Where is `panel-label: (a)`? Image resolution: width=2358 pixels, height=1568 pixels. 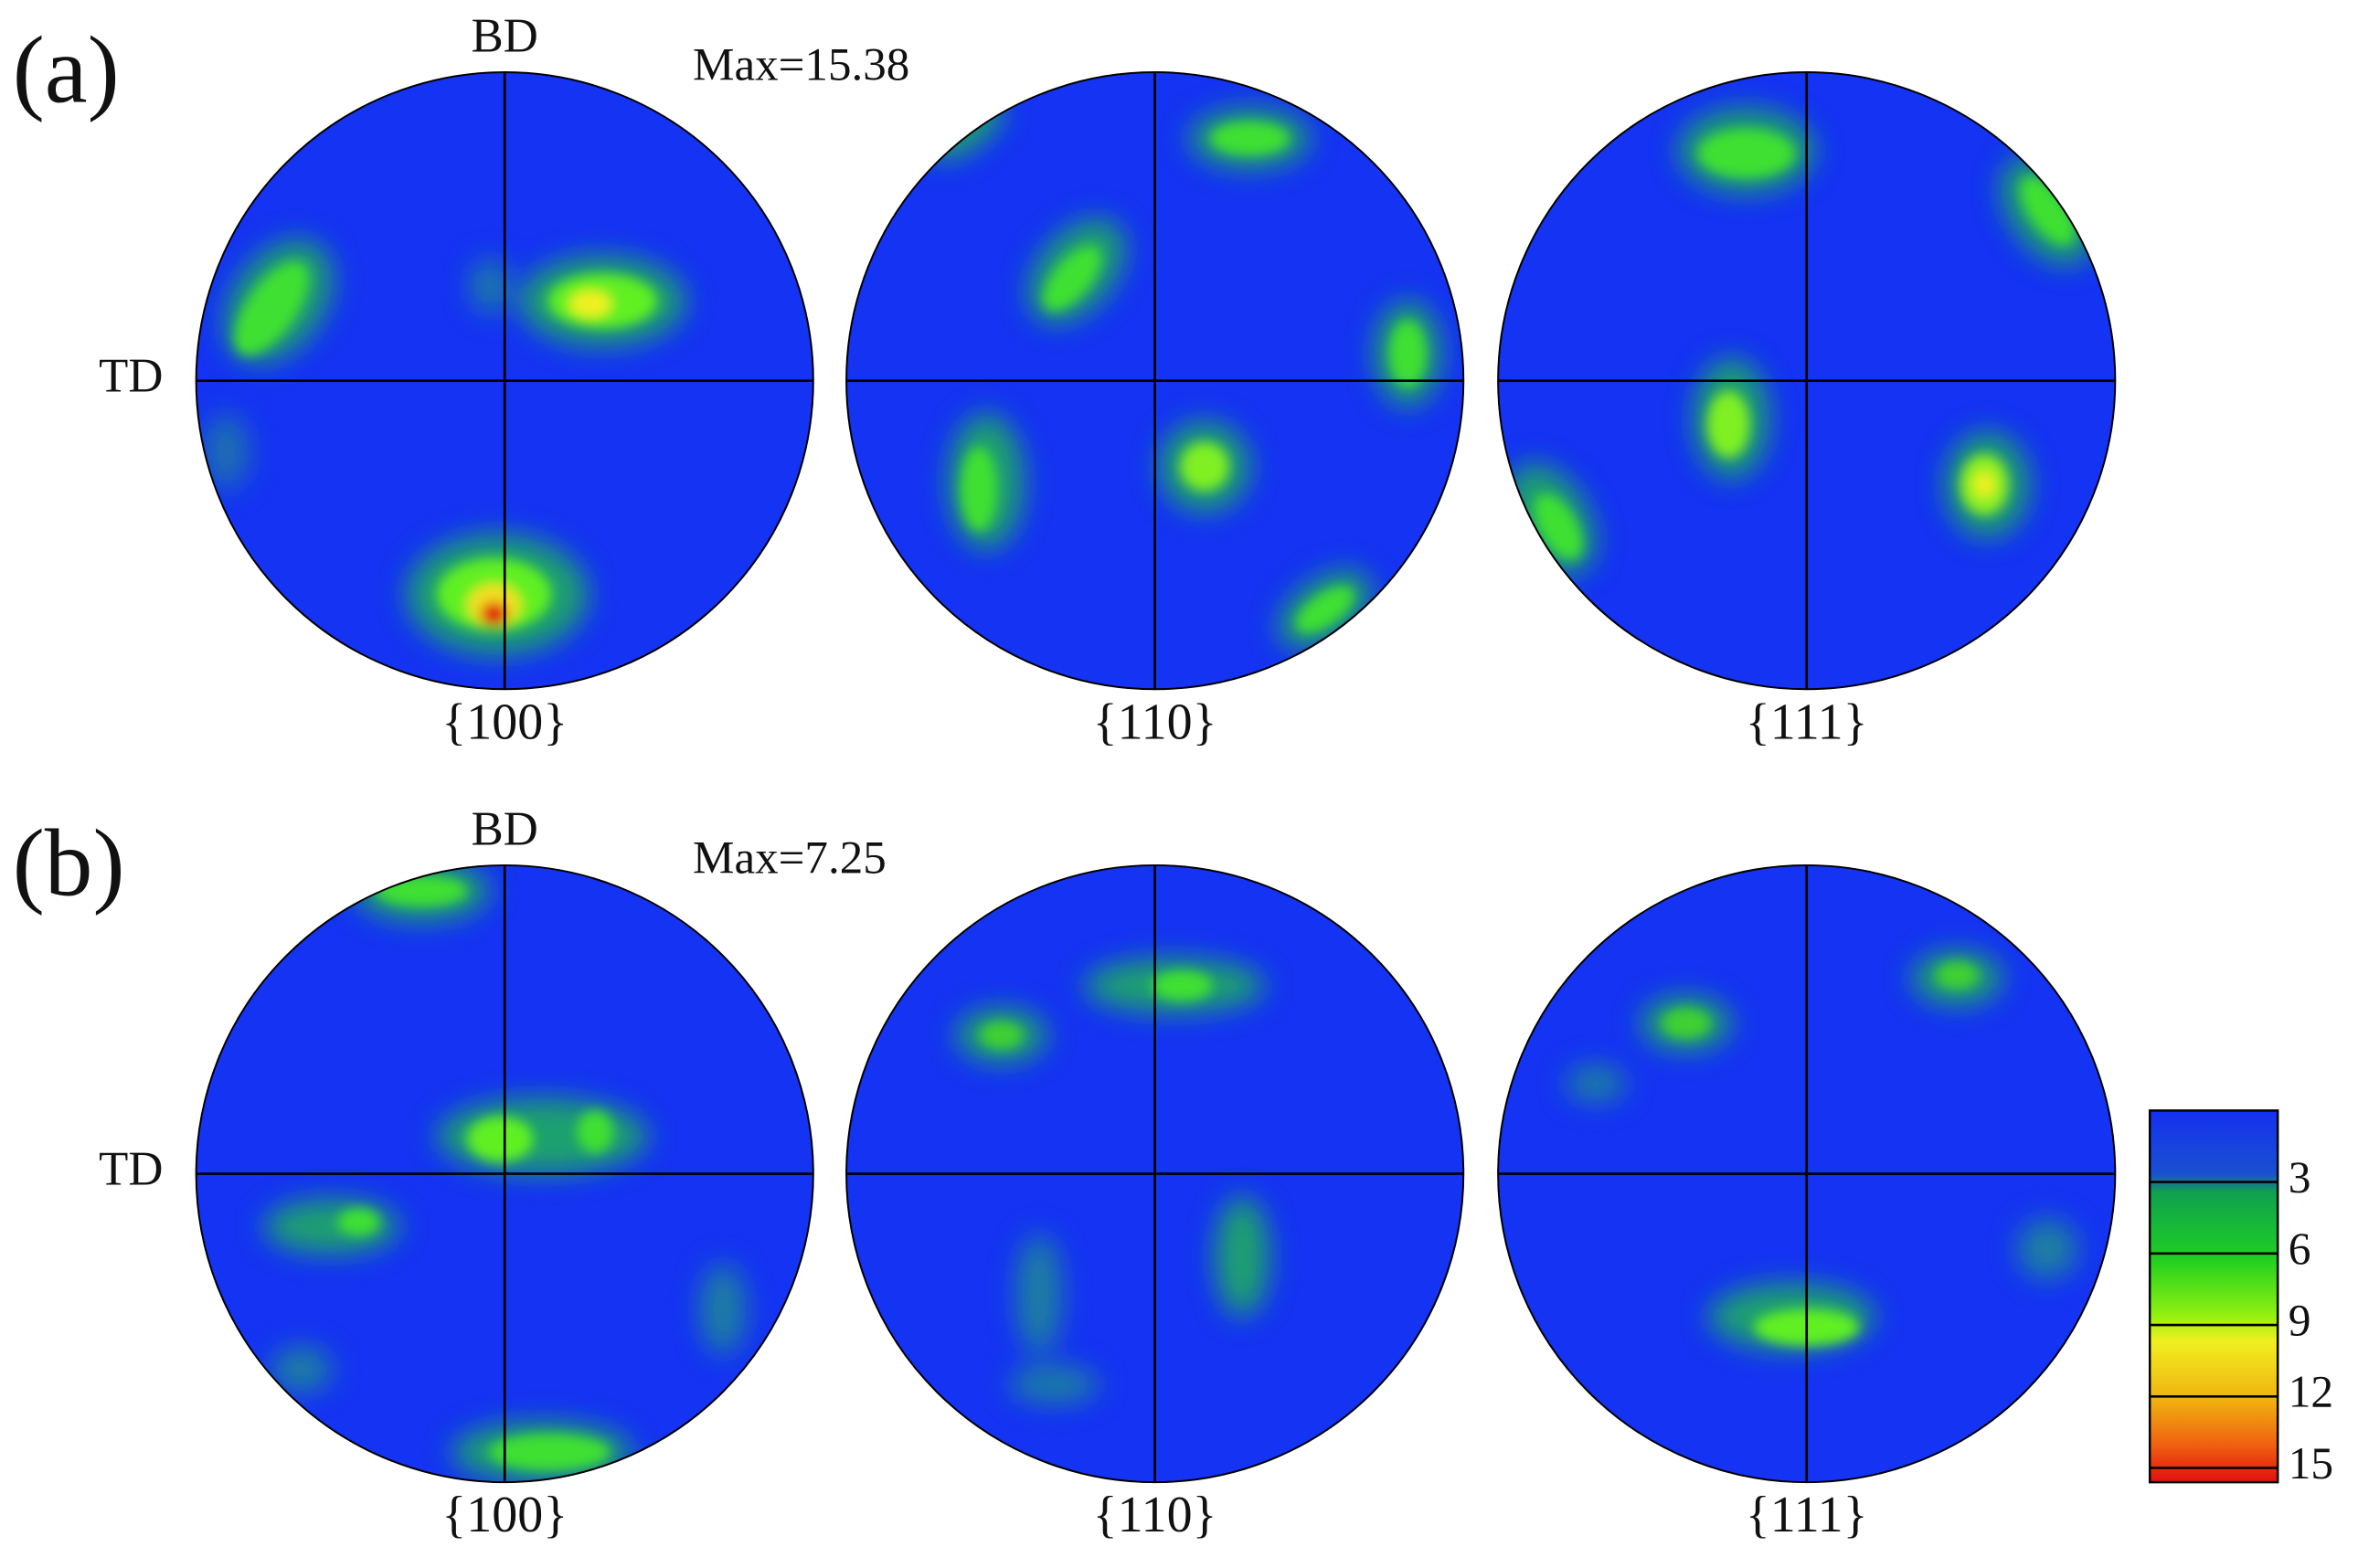
panel-label: (a) is located at coordinates (66, 69).